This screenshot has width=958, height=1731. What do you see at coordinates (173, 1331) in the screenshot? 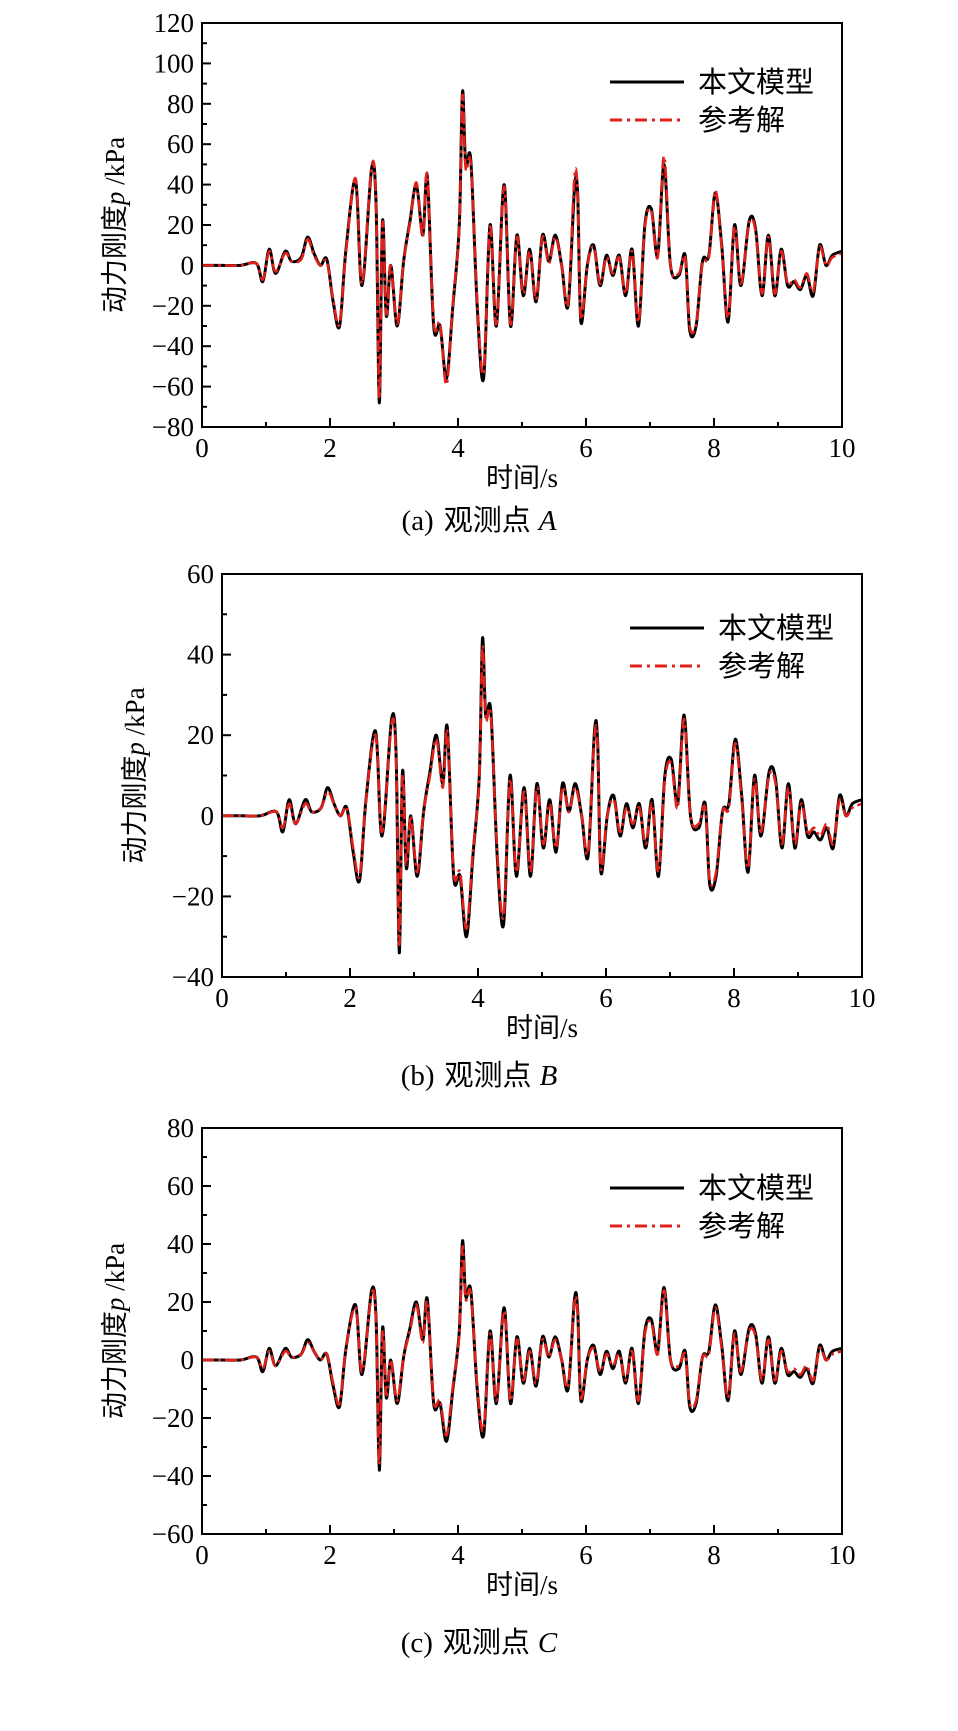
I see `y-tick-labels: −60 −40 −20 0 20 40 60 80` at bounding box center [173, 1331].